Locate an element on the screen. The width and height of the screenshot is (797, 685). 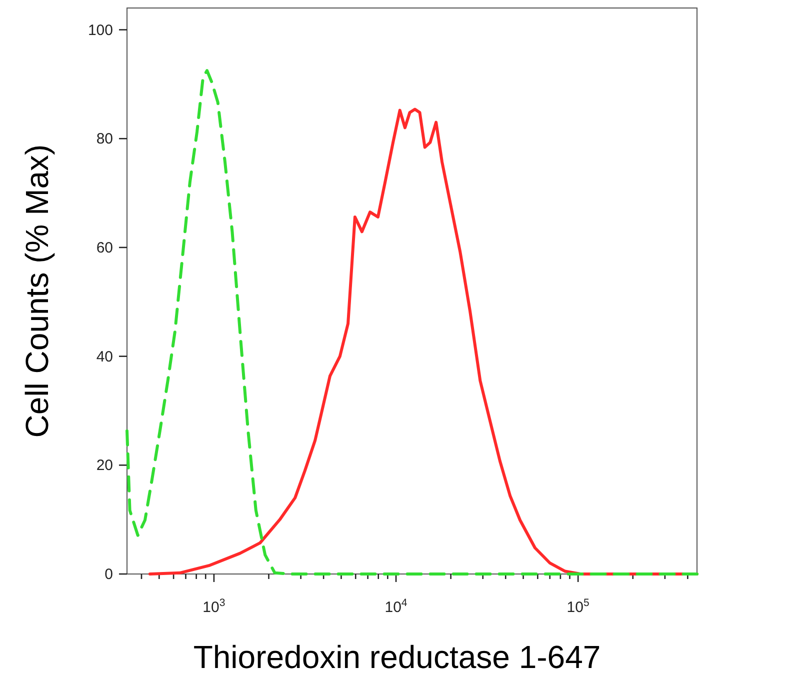
y-axis-title: Cell Counts (% Max) is located at coordinates (37, 291).